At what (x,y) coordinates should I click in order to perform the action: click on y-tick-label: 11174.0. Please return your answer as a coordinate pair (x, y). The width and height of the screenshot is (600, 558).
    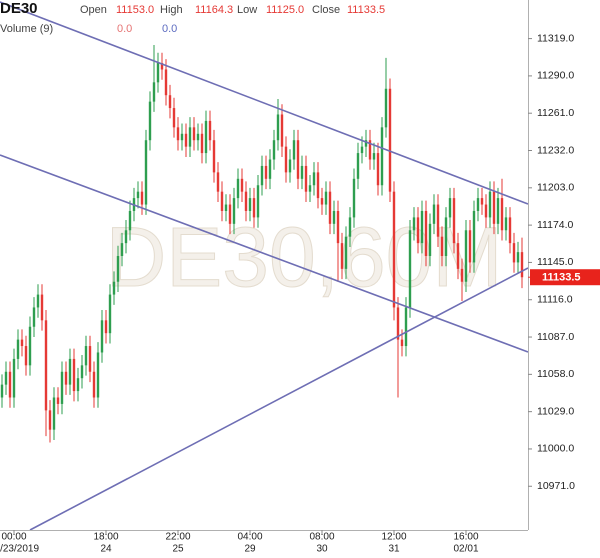
    Looking at the image, I should click on (555, 225).